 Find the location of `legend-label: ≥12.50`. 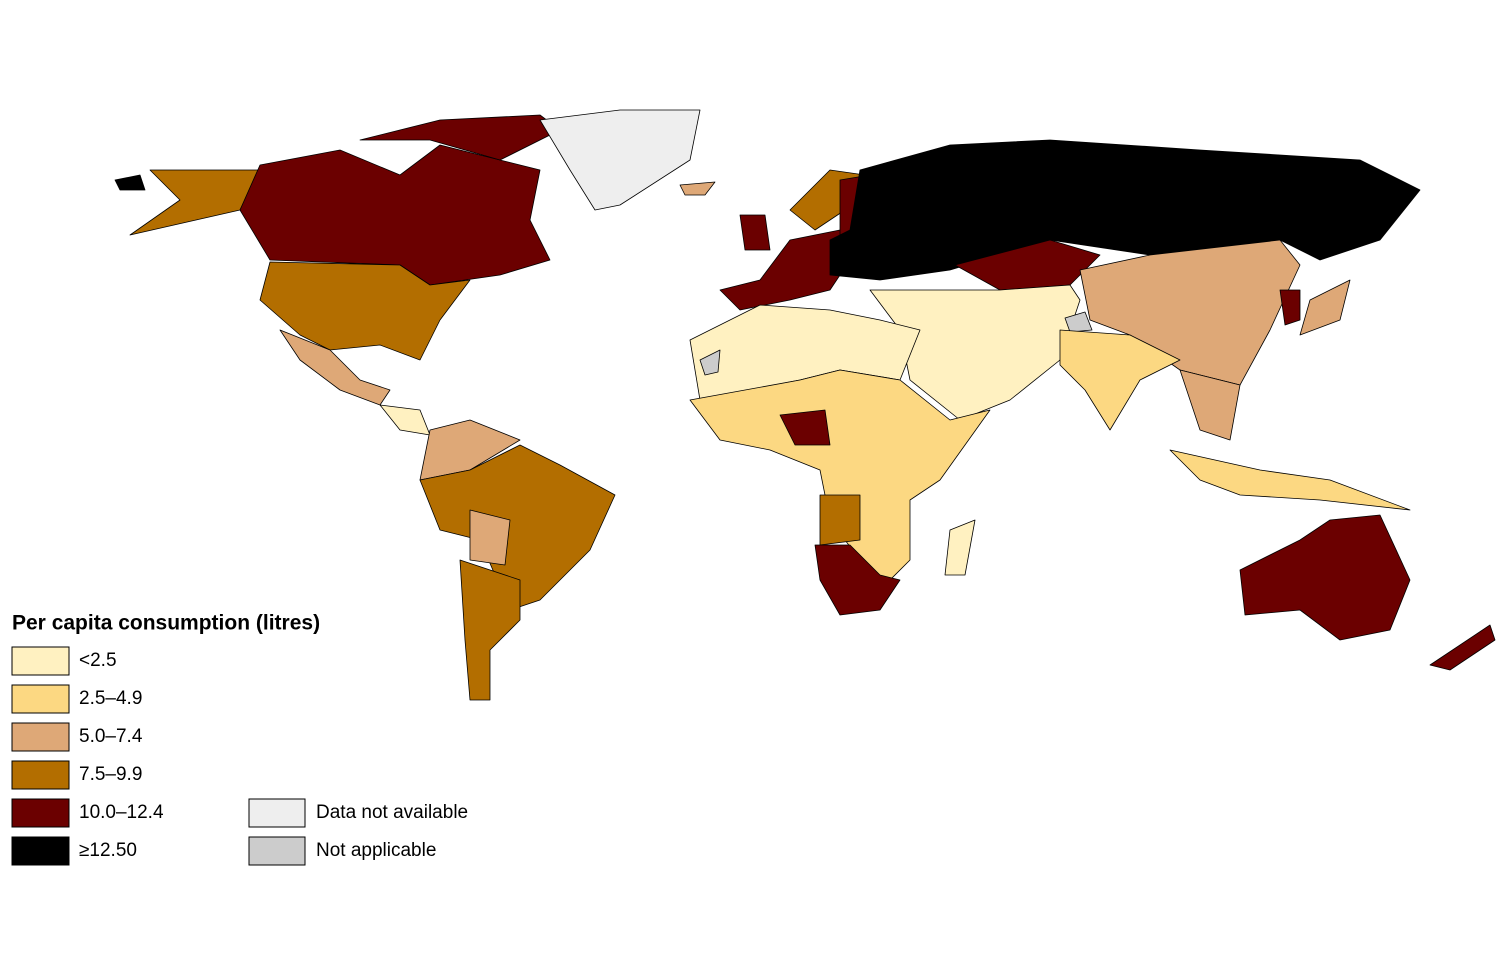

legend-label: ≥12.50 is located at coordinates (108, 850).